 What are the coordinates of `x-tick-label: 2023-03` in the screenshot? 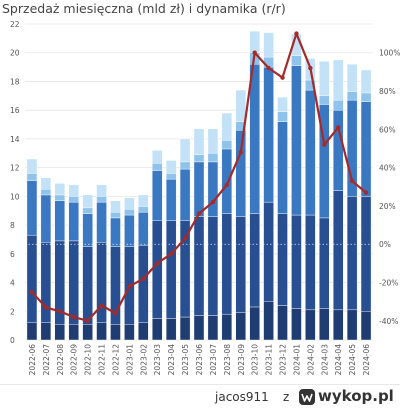 It's located at (157, 360).